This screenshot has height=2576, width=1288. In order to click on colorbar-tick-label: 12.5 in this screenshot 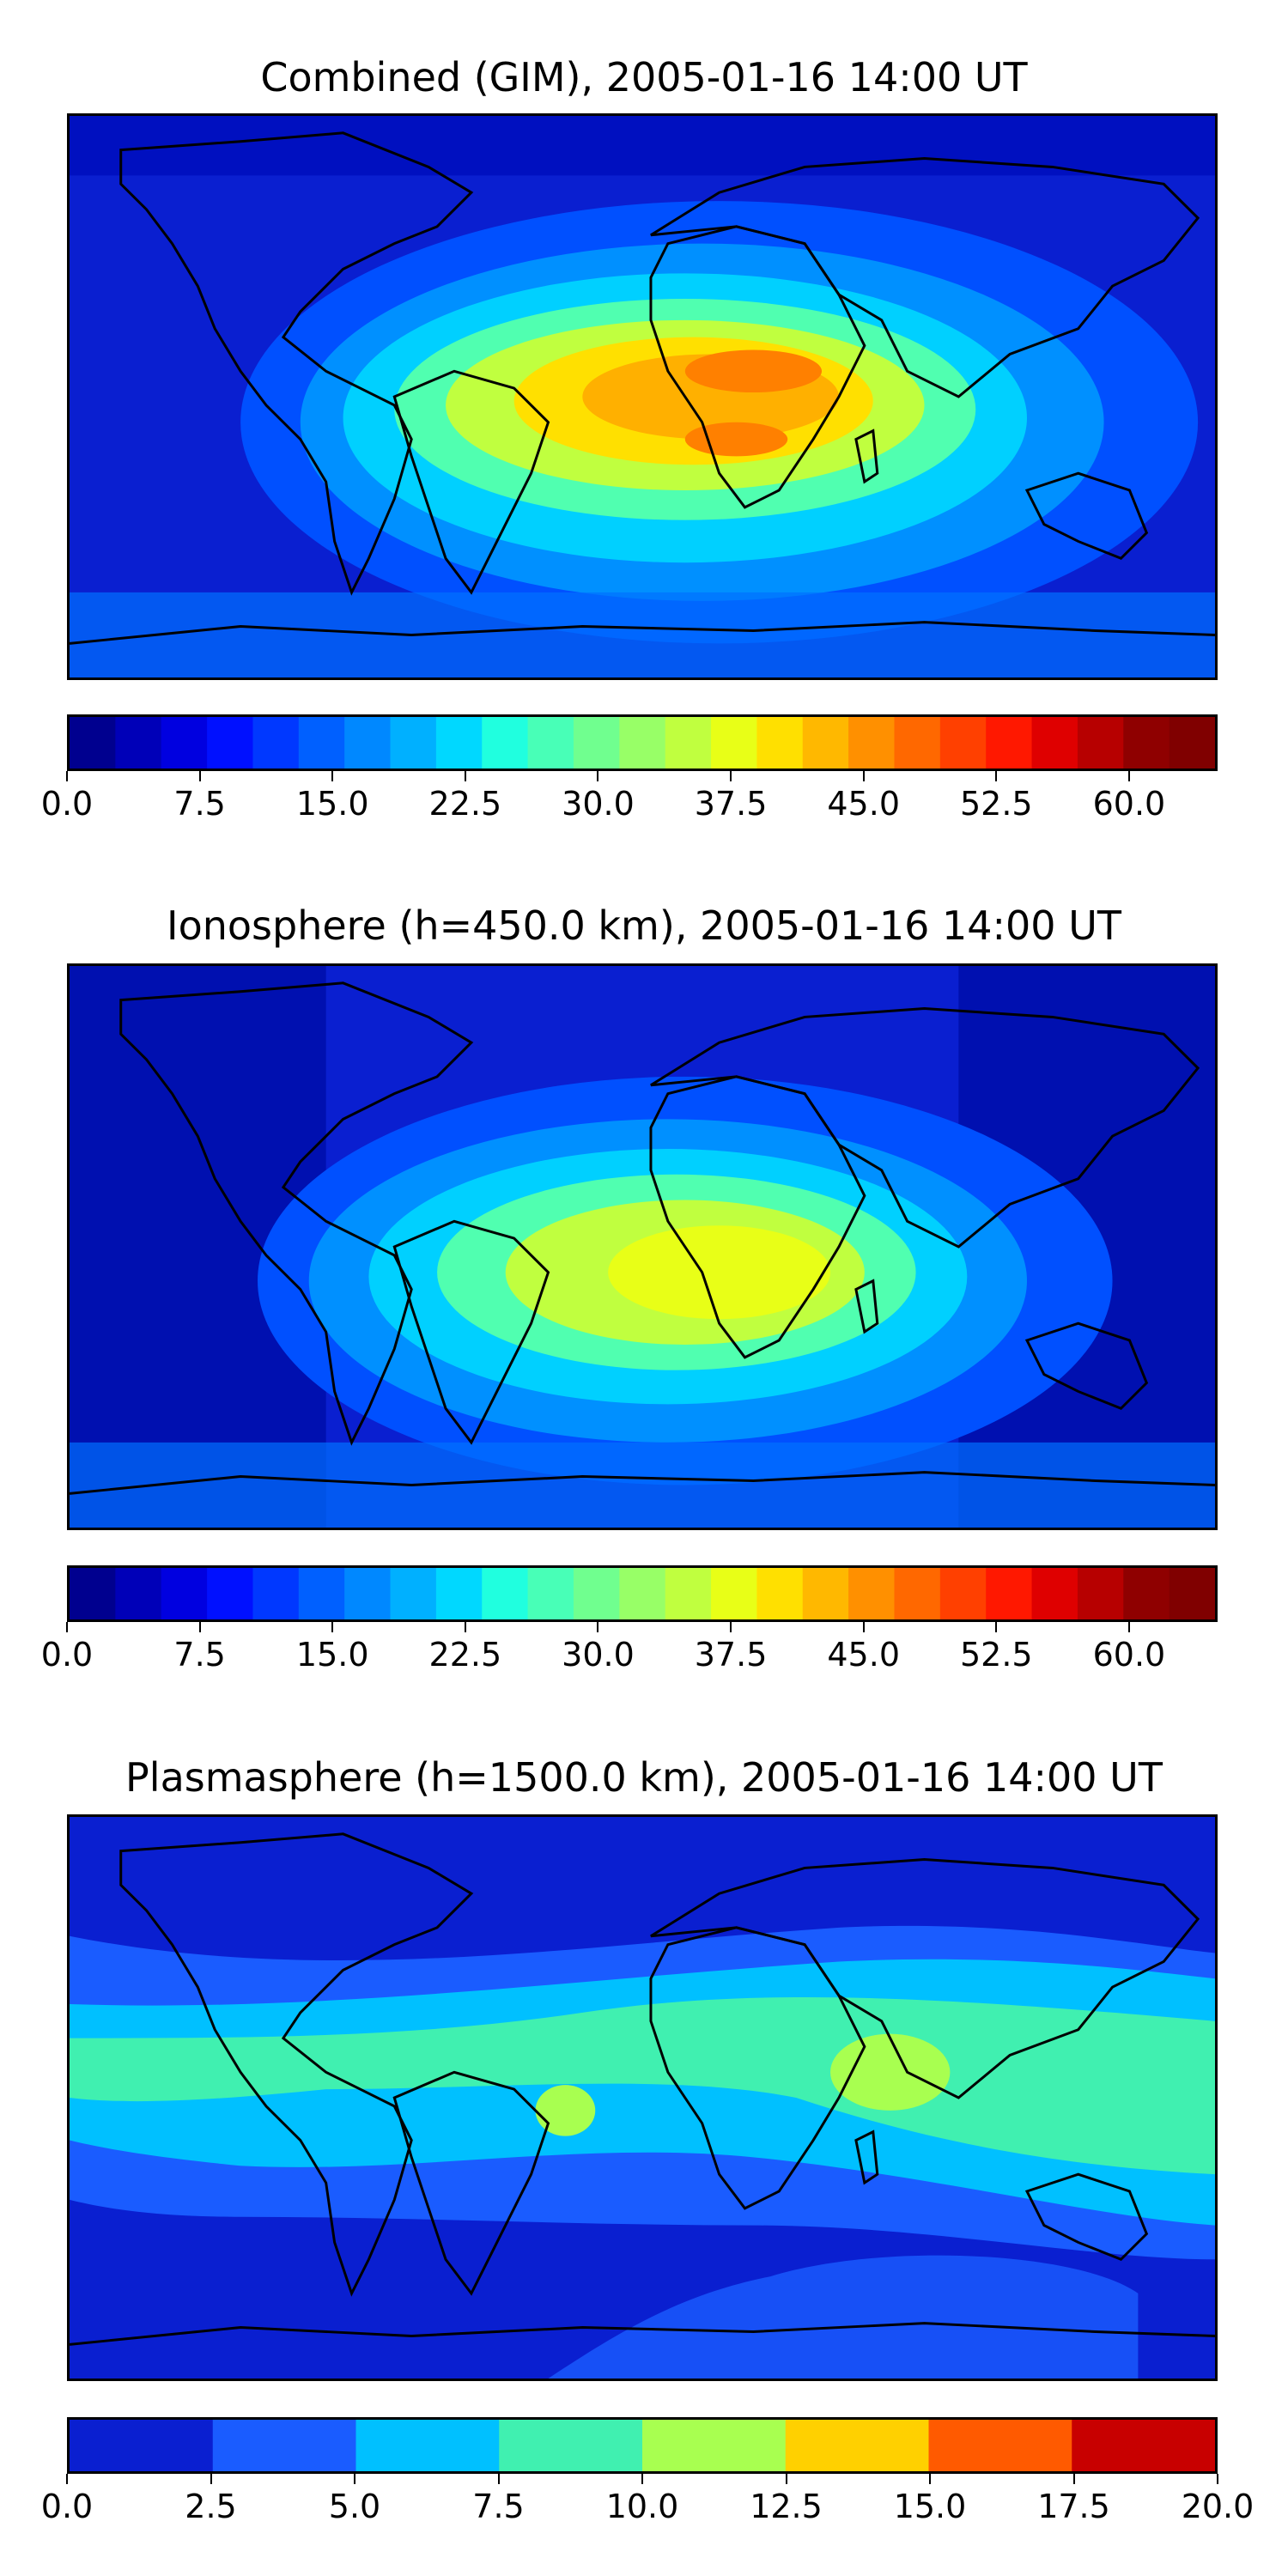, I will do `click(786, 2507)`.